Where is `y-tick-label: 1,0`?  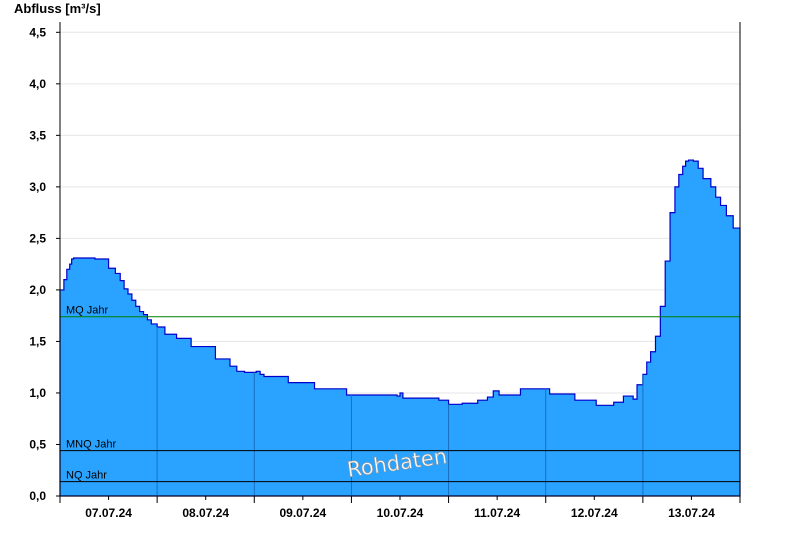
y-tick-label: 1,0 is located at coordinates (37, 393).